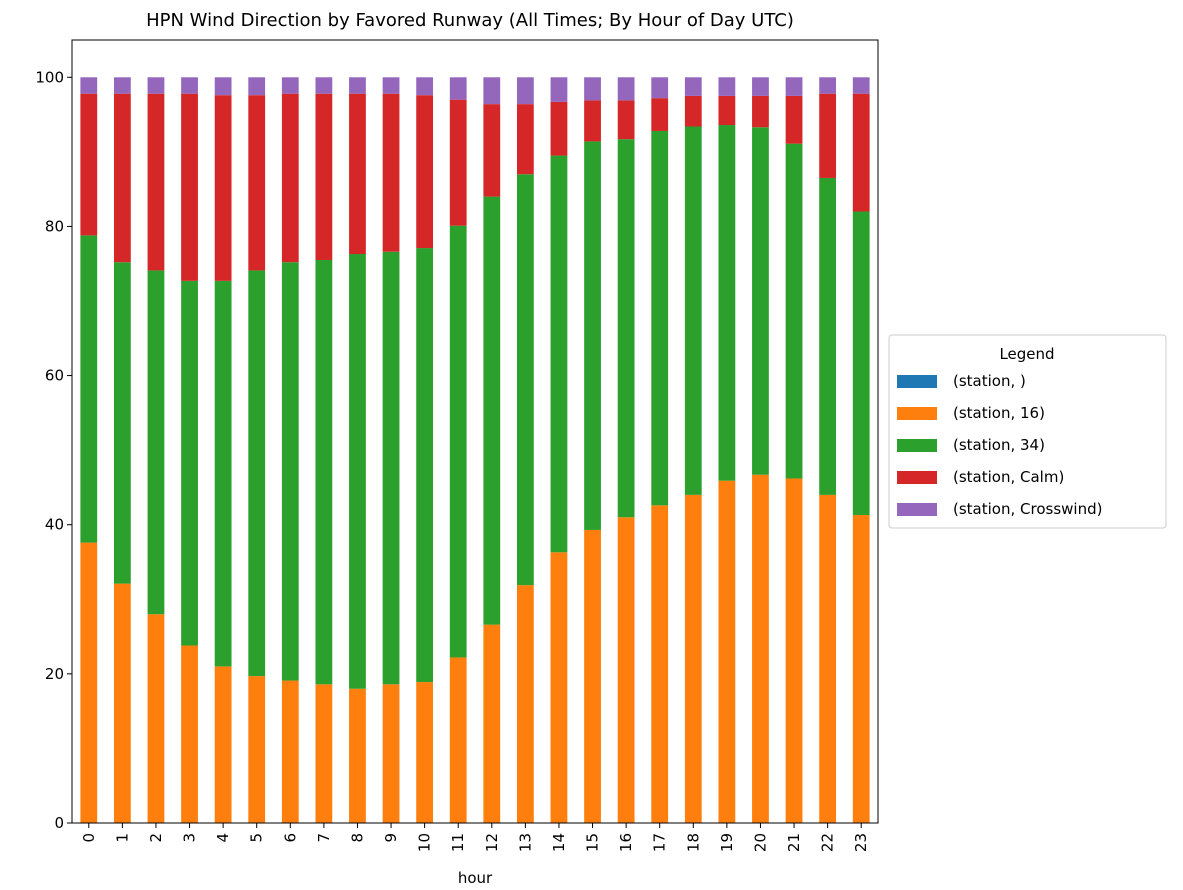 The width and height of the screenshot is (1183, 890). Describe the element at coordinates (190, 838) in the screenshot. I see `x-tick-label: 3` at that location.